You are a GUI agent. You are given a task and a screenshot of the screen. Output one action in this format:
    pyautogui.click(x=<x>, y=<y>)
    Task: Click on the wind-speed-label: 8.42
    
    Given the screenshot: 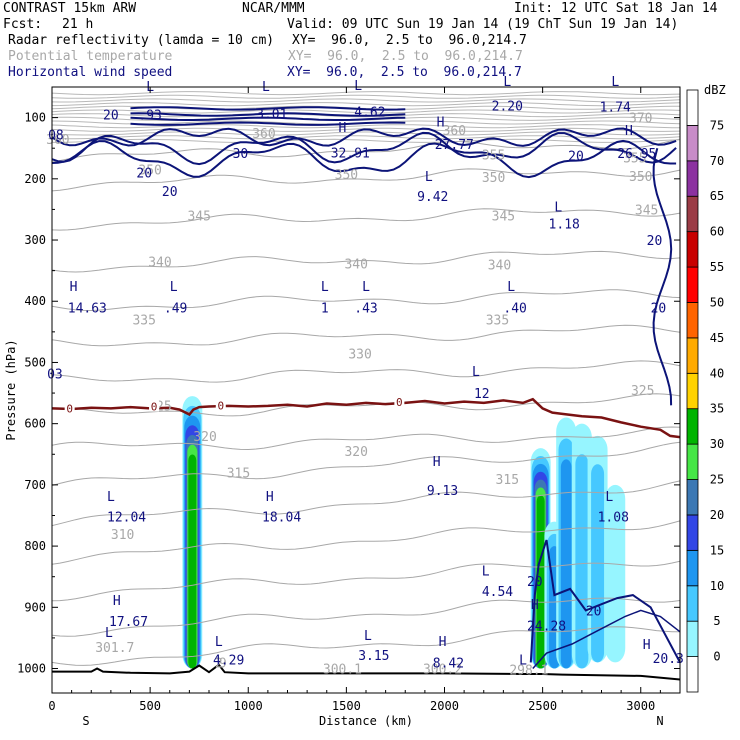 What is the action you would take?
    pyautogui.click(x=448, y=663)
    